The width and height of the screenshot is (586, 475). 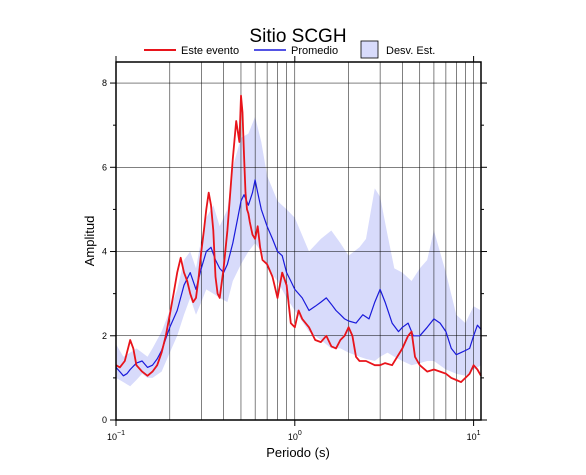 What do you see at coordinates (104, 336) in the screenshot?
I see `y-tick-label: 2` at bounding box center [104, 336].